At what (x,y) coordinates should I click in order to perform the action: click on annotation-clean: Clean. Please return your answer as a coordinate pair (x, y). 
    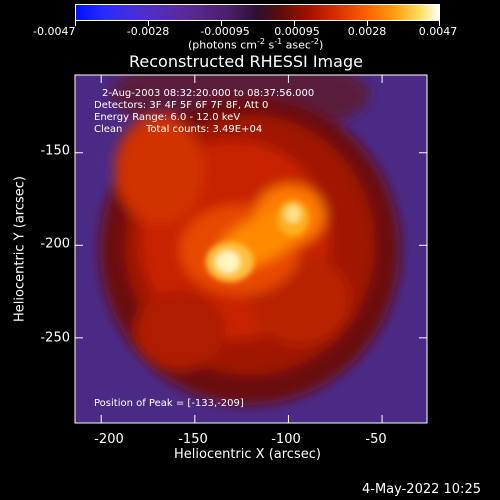
    Looking at the image, I should click on (108, 129).